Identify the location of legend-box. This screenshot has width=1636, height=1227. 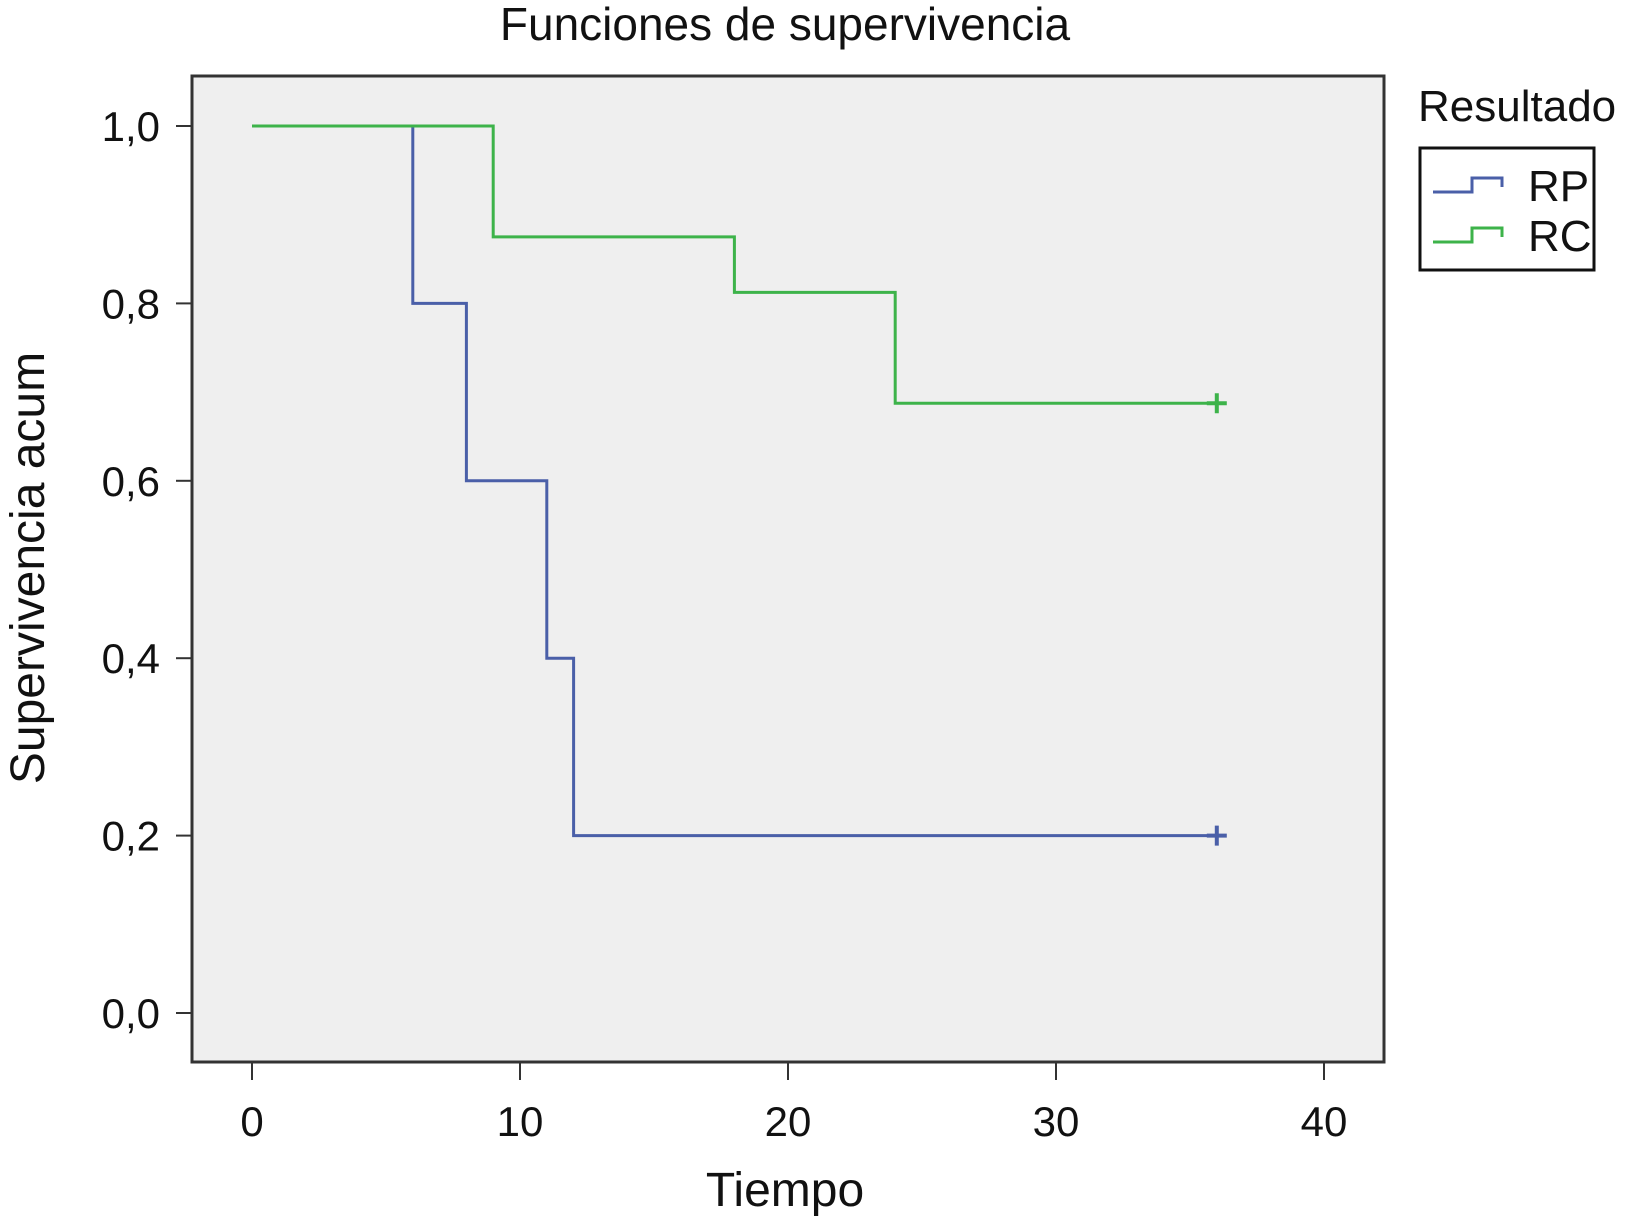
(1507, 209).